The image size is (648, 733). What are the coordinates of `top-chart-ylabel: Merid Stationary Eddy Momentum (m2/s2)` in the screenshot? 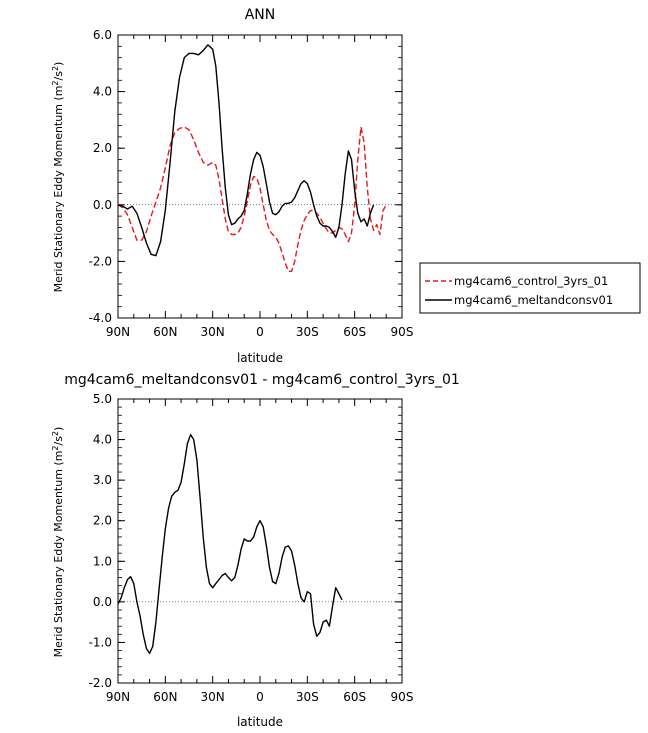 It's located at (58, 177).